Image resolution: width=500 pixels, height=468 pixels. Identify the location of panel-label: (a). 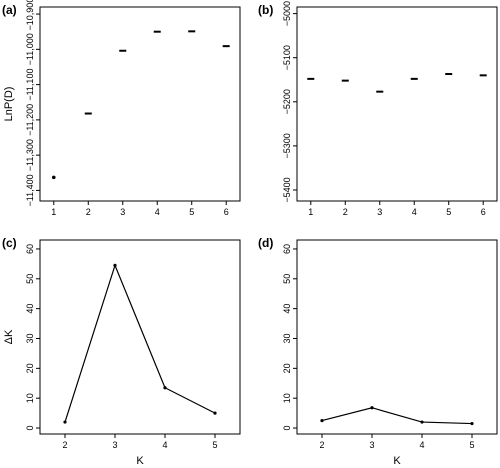
(9, 10).